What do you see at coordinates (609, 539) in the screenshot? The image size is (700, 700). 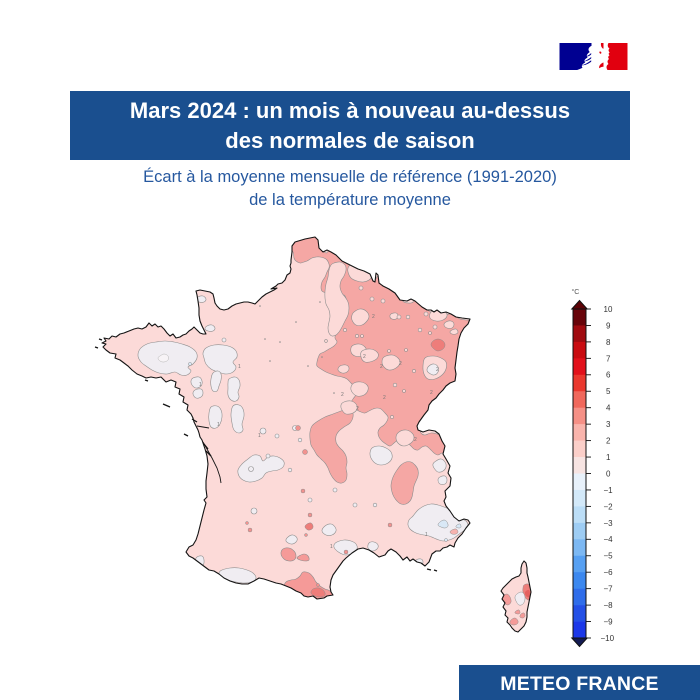 I see `svg-text: −4` at bounding box center [609, 539].